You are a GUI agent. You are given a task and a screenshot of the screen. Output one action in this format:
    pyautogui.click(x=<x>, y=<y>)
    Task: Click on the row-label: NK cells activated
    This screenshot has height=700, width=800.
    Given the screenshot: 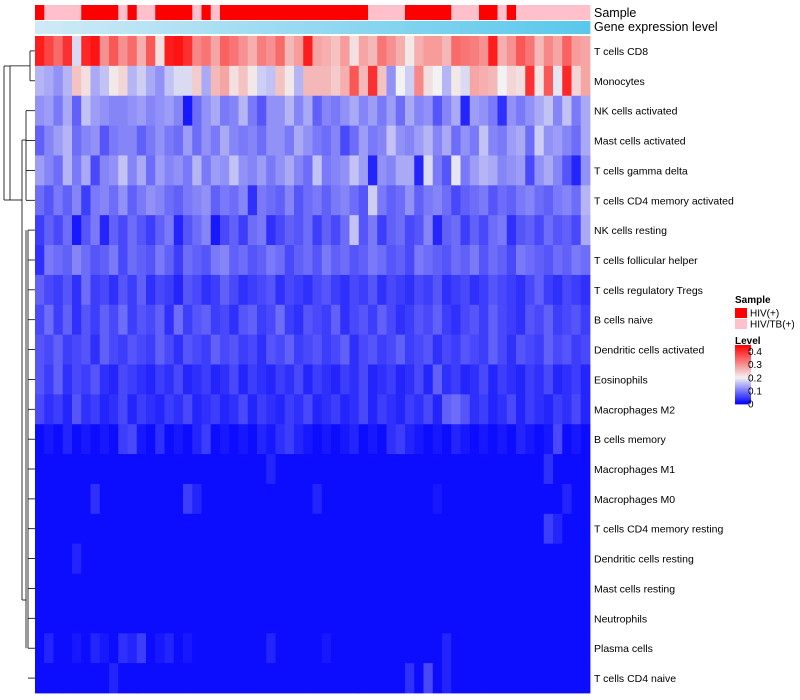 What is the action you would take?
    pyautogui.click(x=636, y=112)
    